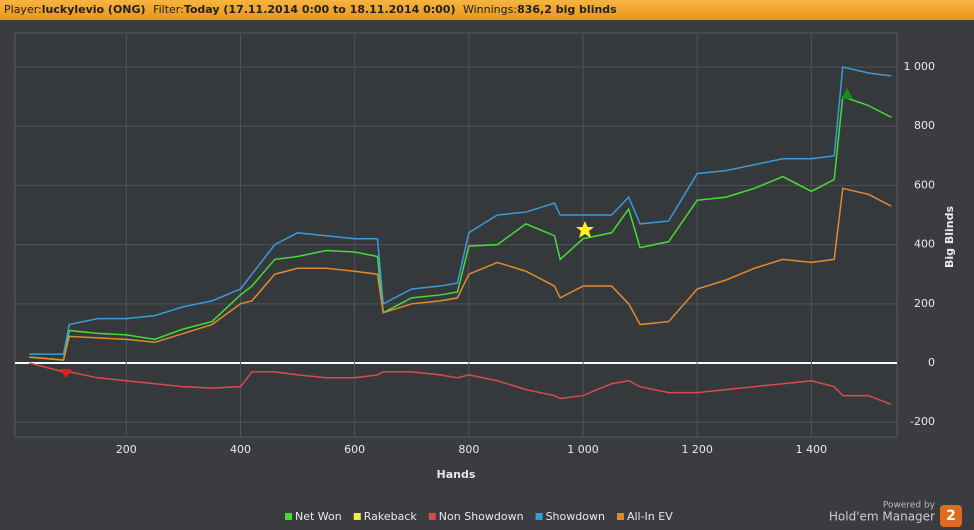  Describe the element at coordinates (812, 449) in the screenshot. I see `x-tick-label: 1 400` at that location.